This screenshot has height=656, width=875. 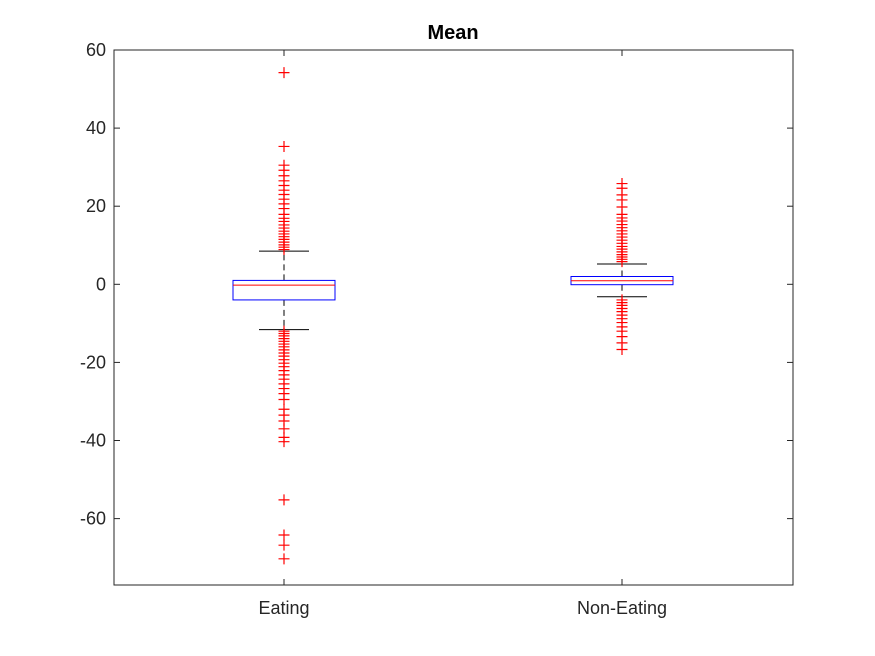 I want to click on y-tick-label: -40, so click(x=93, y=441).